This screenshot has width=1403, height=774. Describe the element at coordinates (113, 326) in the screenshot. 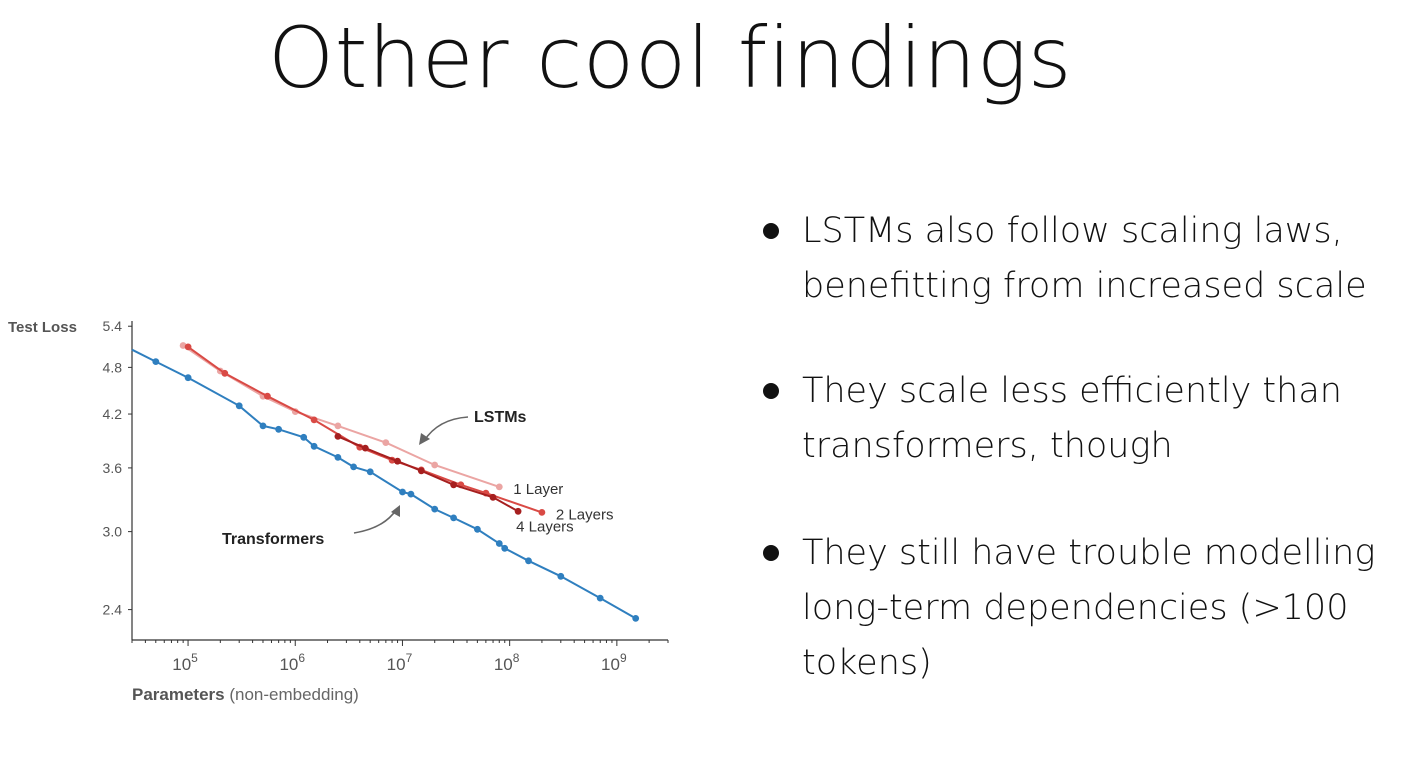

I see `y-tick-label: 5.4` at that location.